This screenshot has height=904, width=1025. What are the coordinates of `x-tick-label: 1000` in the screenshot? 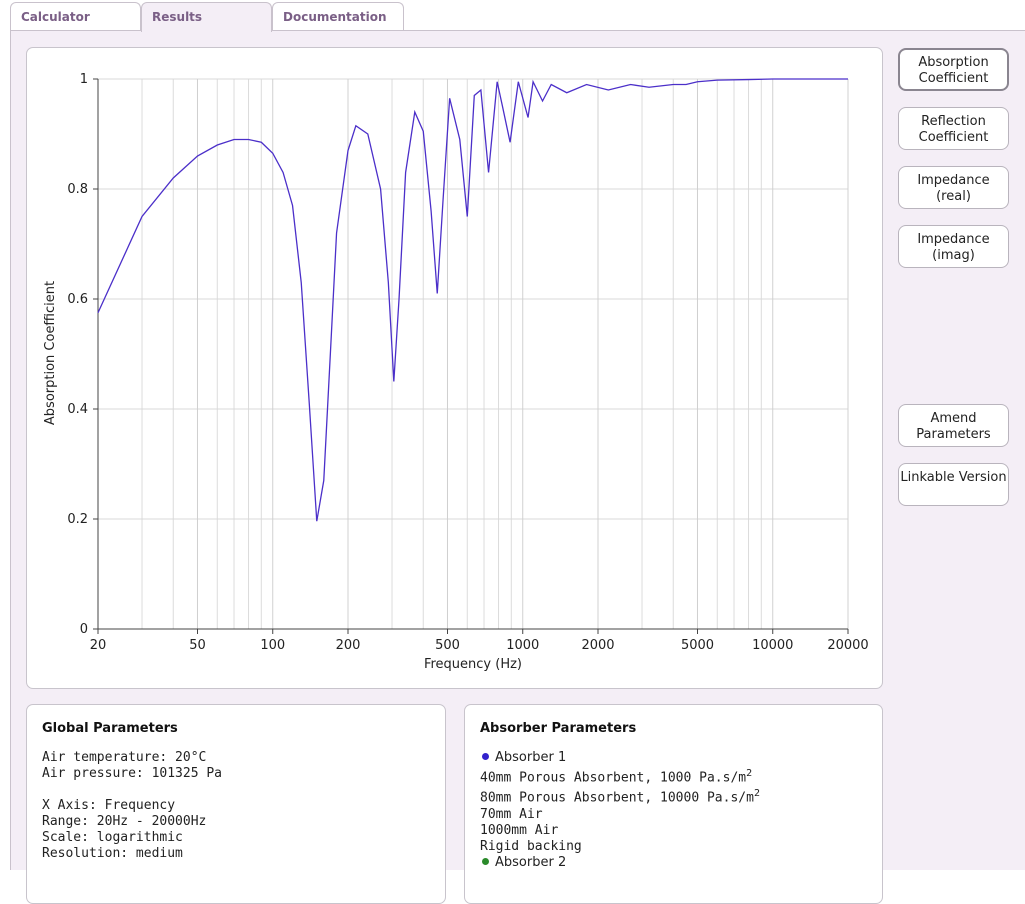 It's located at (522, 645).